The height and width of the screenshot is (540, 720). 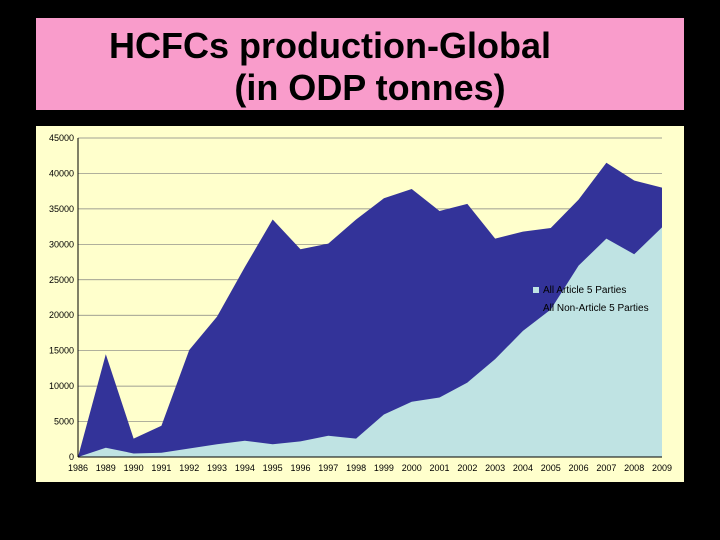 I want to click on y-tick-label: 35000, so click(x=61, y=209).